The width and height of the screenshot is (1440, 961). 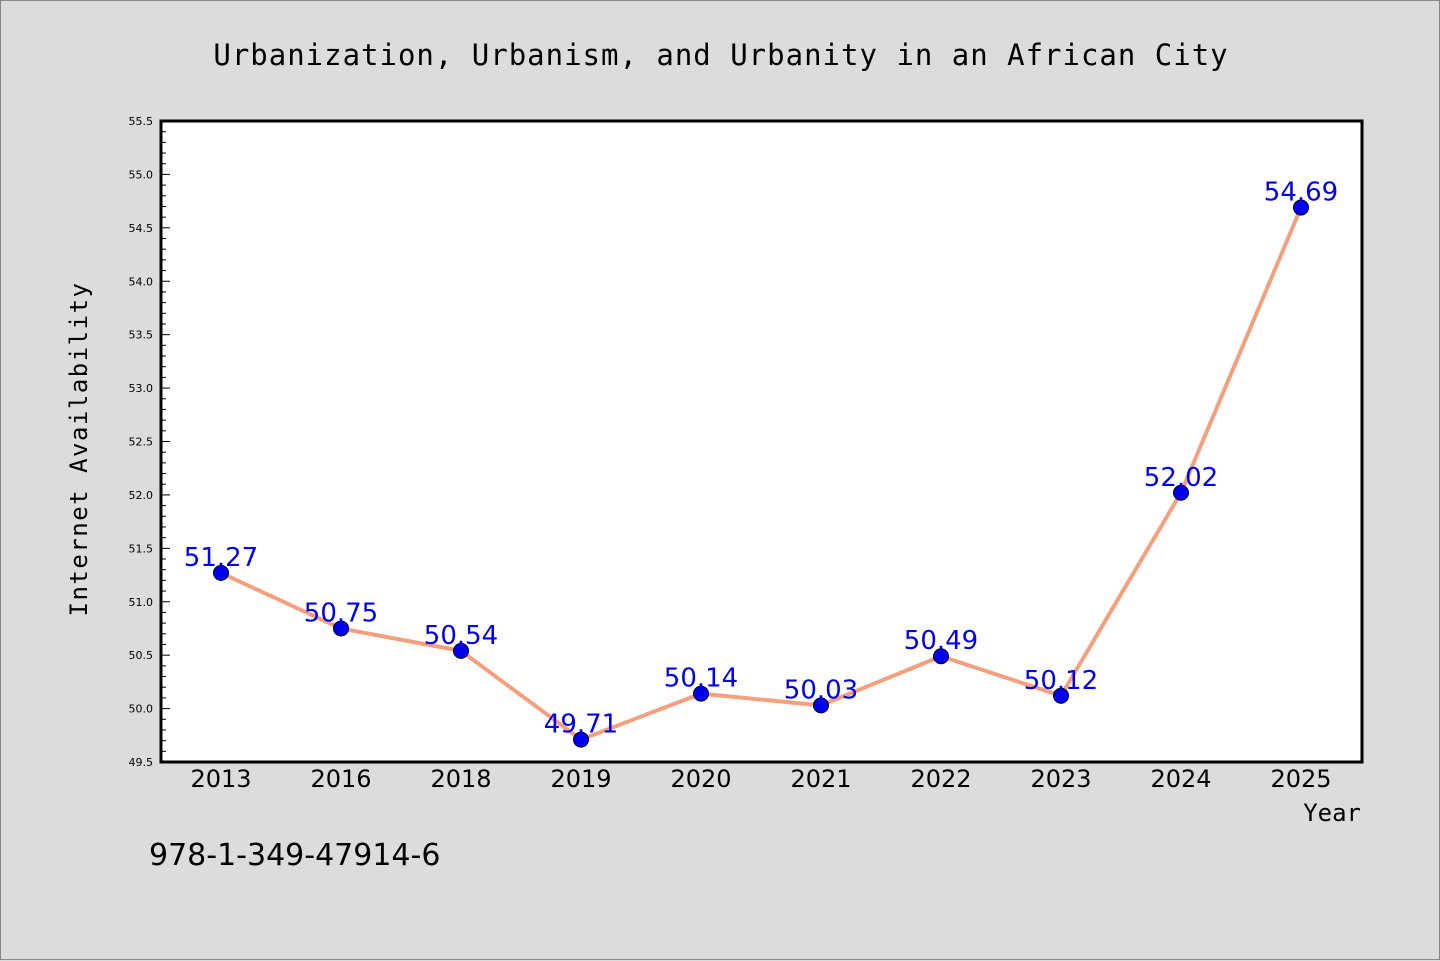 What do you see at coordinates (141, 709) in the screenshot?
I see `y-tick-label: 50.0` at bounding box center [141, 709].